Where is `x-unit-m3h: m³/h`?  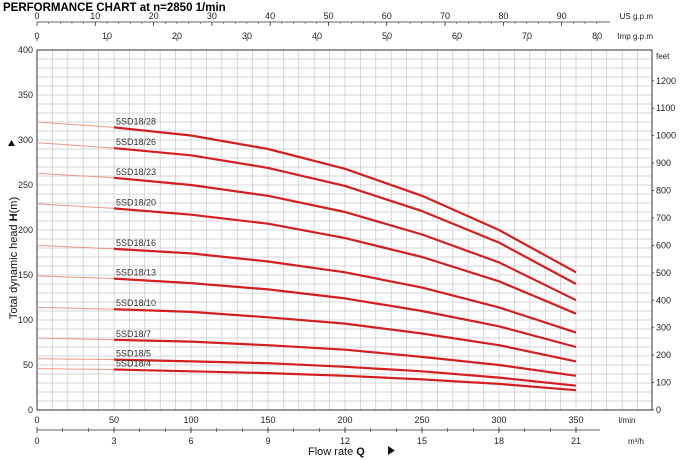
x-unit-m3h: m³/h is located at coordinates (636, 441).